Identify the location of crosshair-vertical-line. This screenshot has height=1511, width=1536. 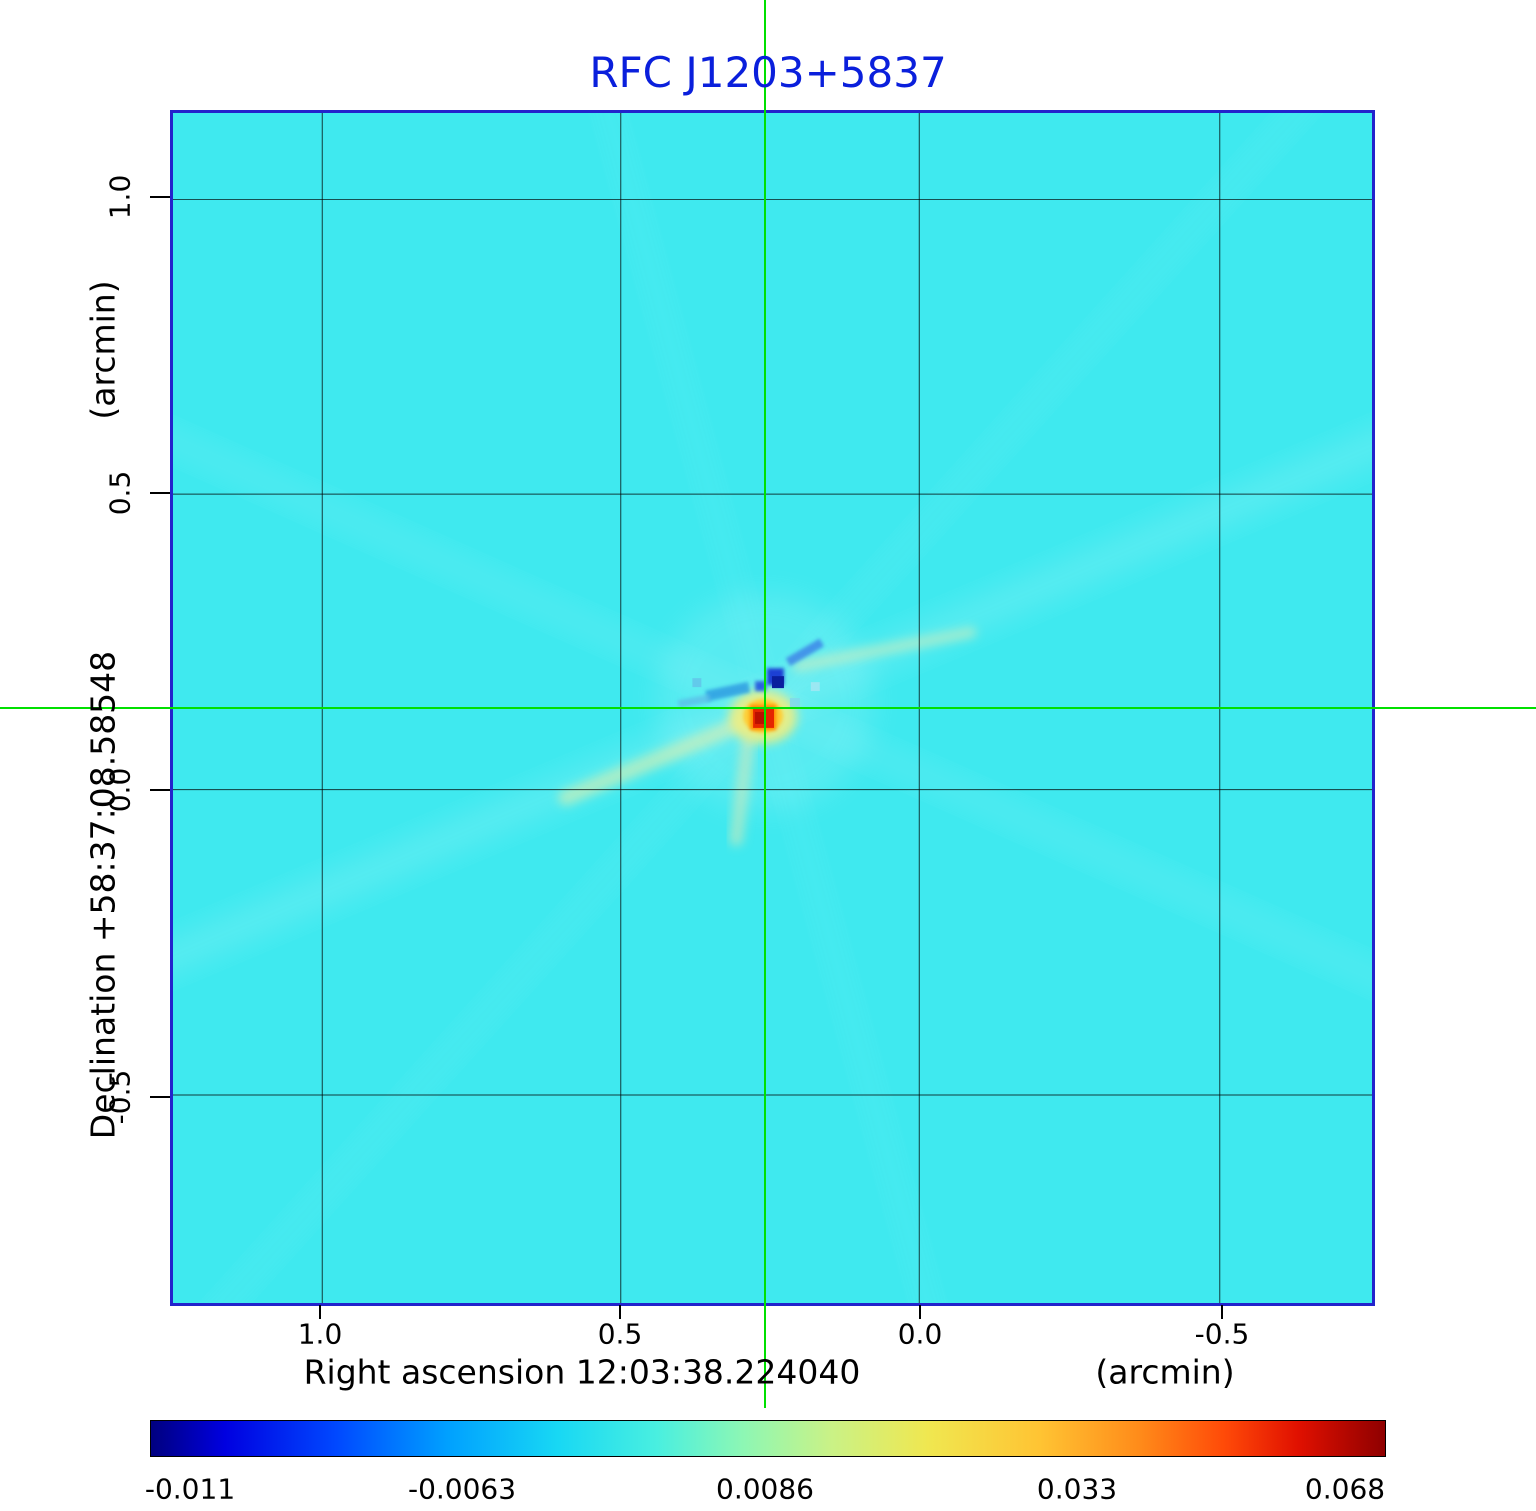
(765, 704).